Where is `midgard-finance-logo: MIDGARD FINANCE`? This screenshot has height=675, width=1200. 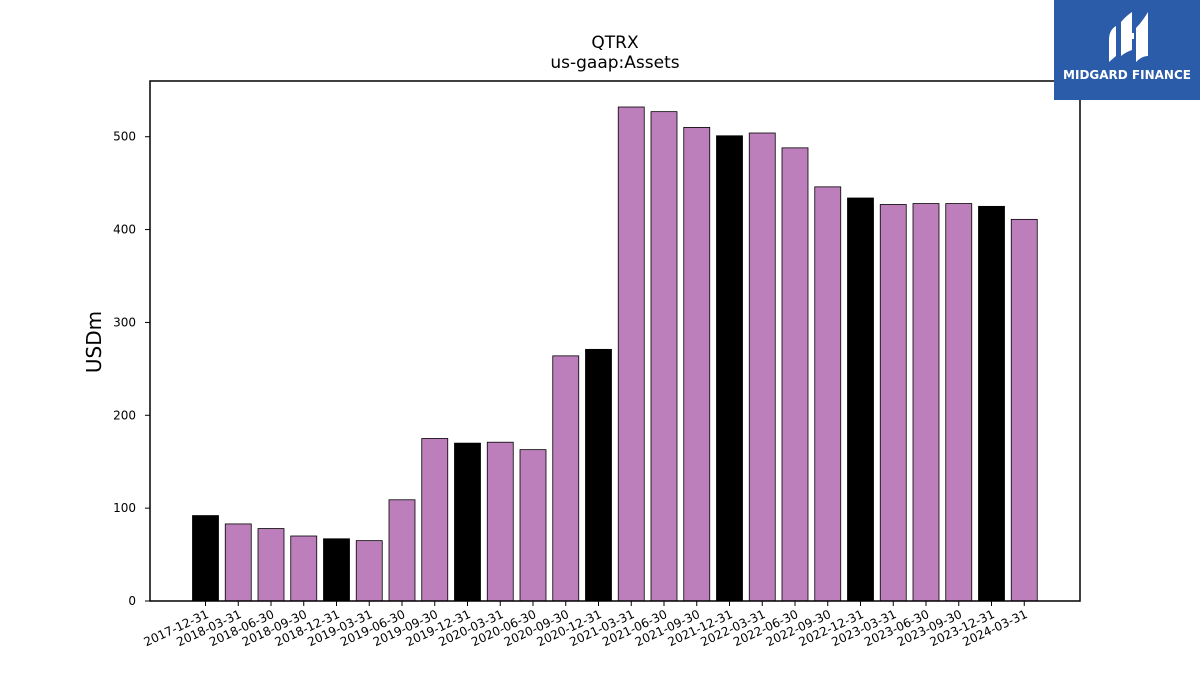
midgard-finance-logo: MIDGARD FINANCE is located at coordinates (1127, 50).